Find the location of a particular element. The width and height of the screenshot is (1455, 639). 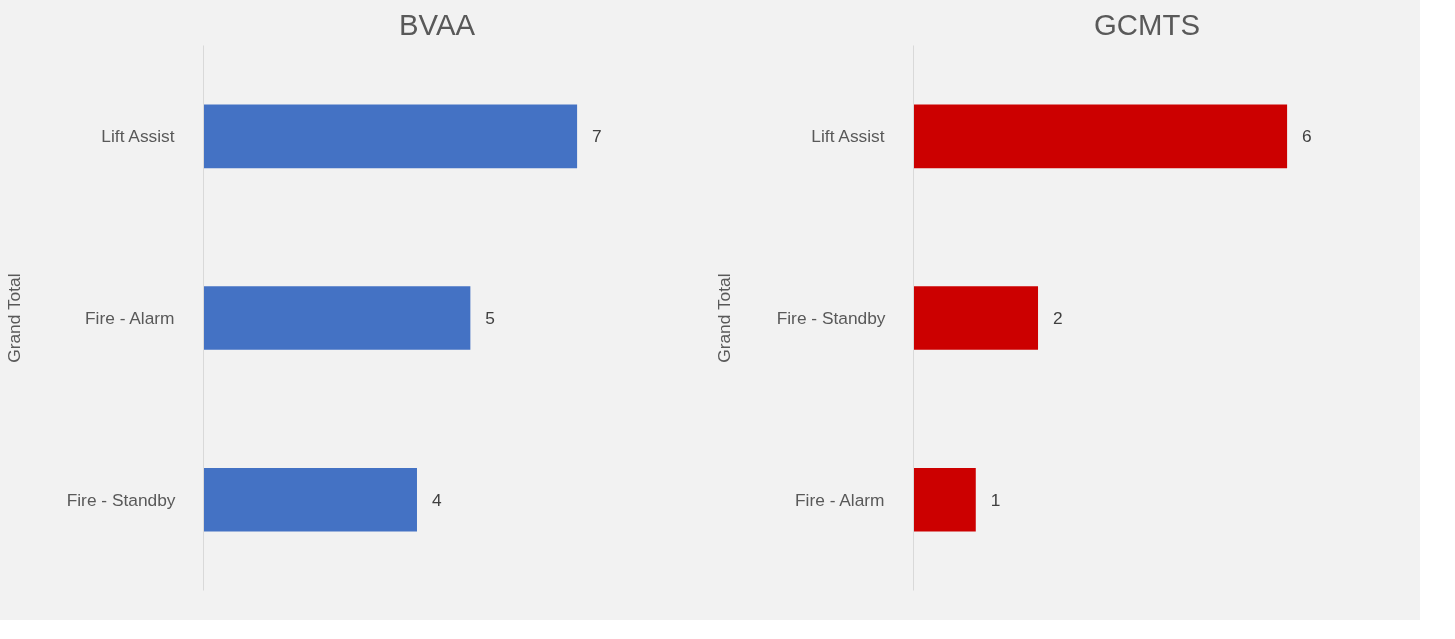

chart-title: GCMTS is located at coordinates (1147, 24).